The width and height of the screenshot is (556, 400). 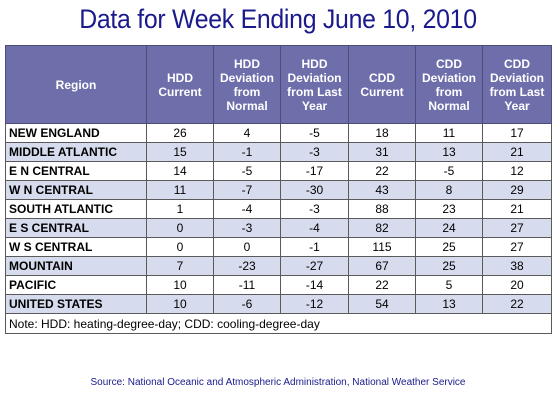 I want to click on region-cell: NEW ENGLAND, so click(x=76, y=133).